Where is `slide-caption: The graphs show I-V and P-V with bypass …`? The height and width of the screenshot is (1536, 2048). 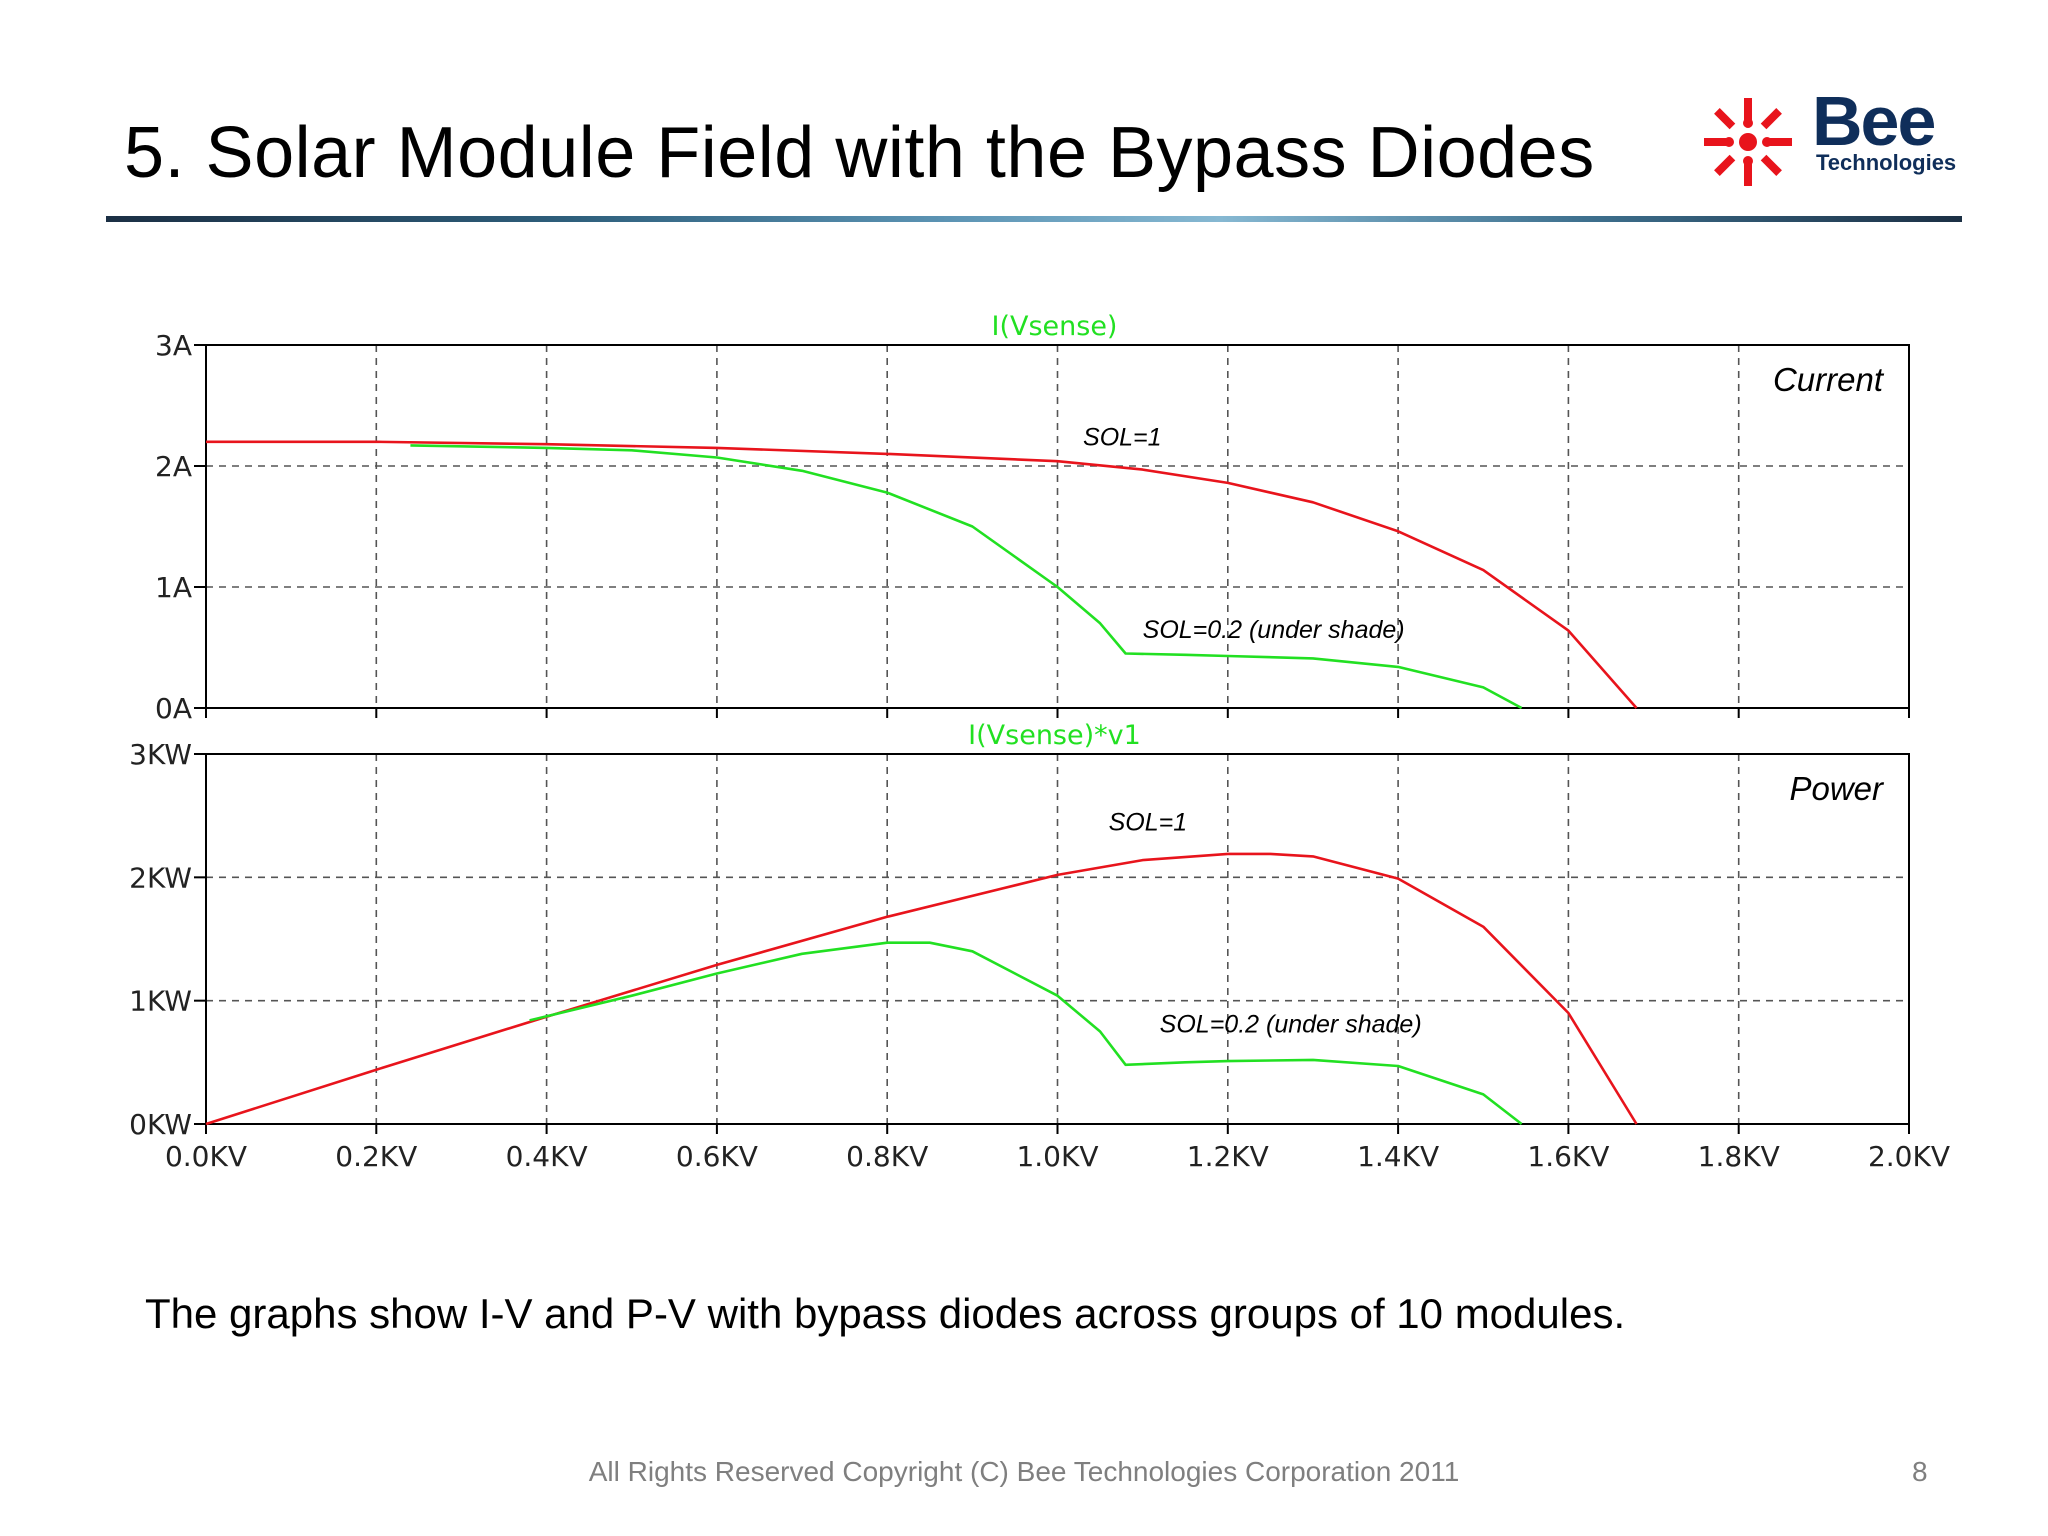 slide-caption: The graphs show I-V and P-V with bypass … is located at coordinates (885, 1313).